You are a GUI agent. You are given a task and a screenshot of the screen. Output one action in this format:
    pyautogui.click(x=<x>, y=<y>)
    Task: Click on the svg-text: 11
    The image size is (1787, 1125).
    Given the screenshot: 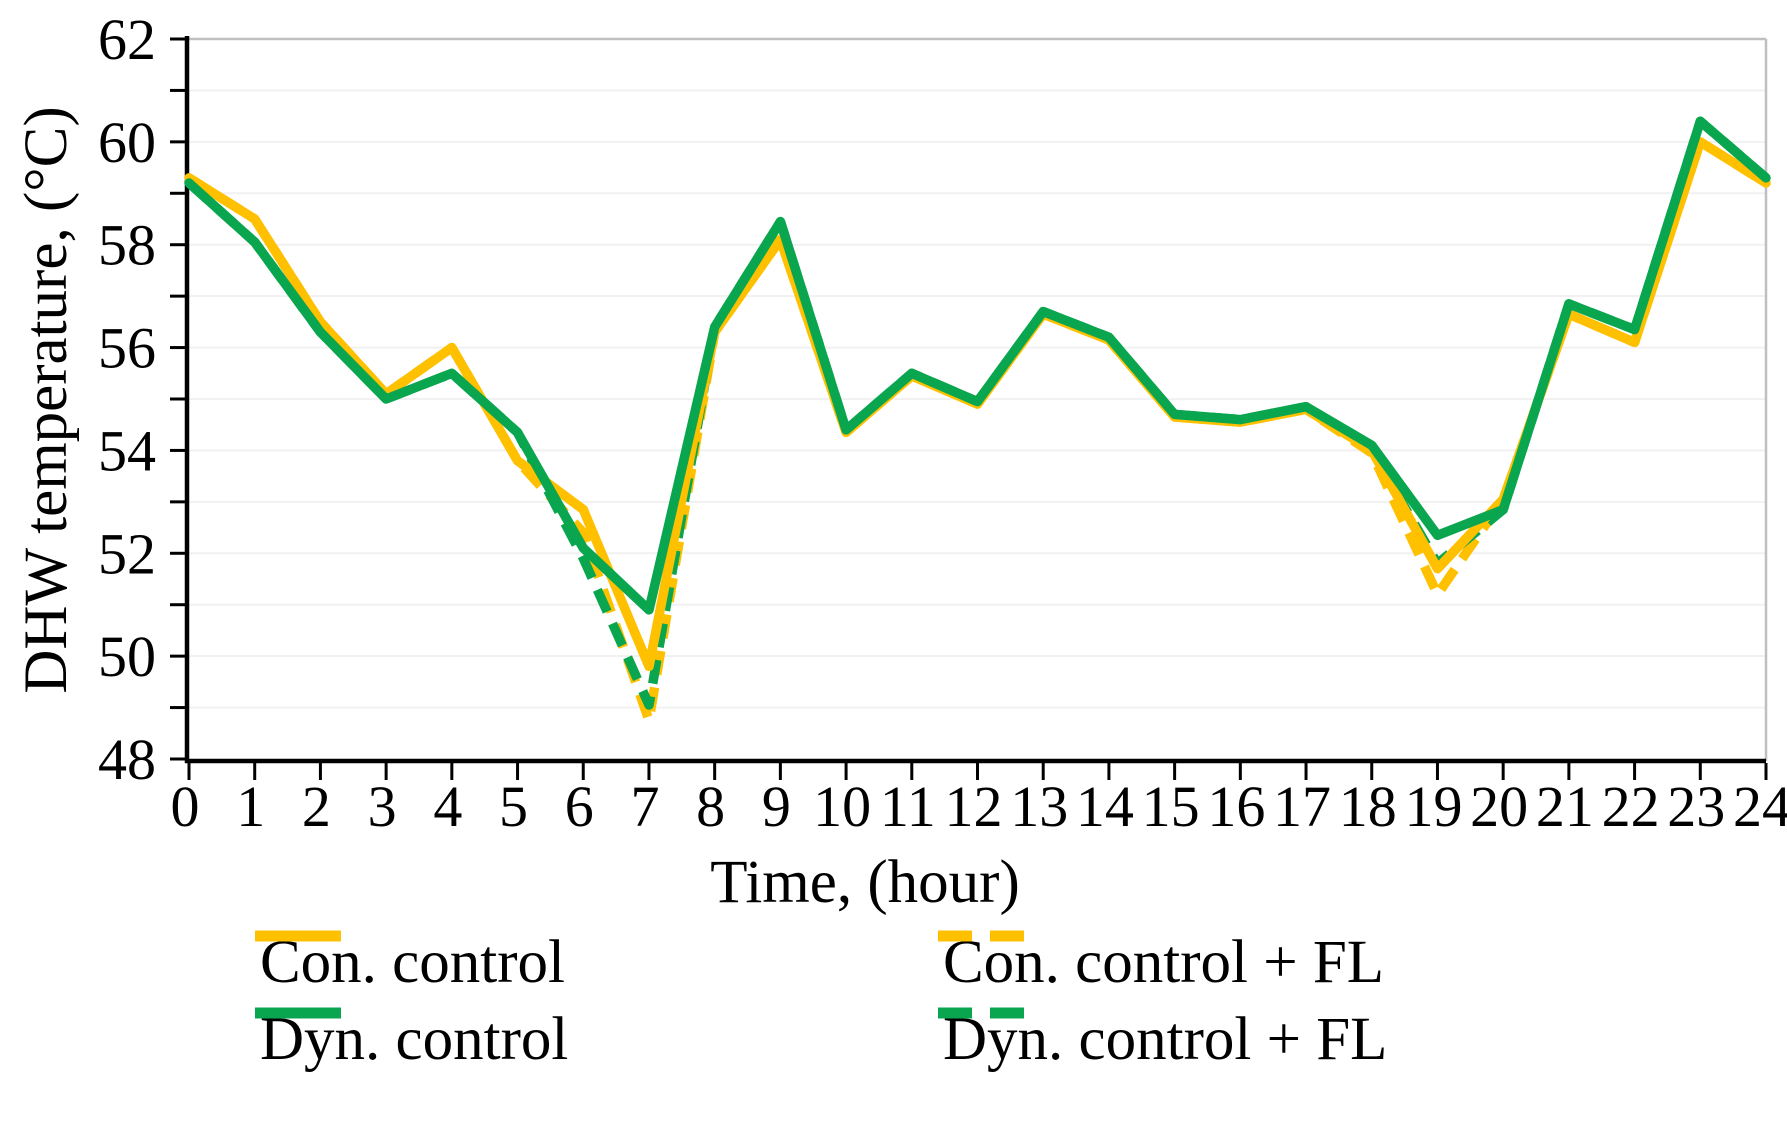 What is the action you would take?
    pyautogui.click(x=908, y=806)
    